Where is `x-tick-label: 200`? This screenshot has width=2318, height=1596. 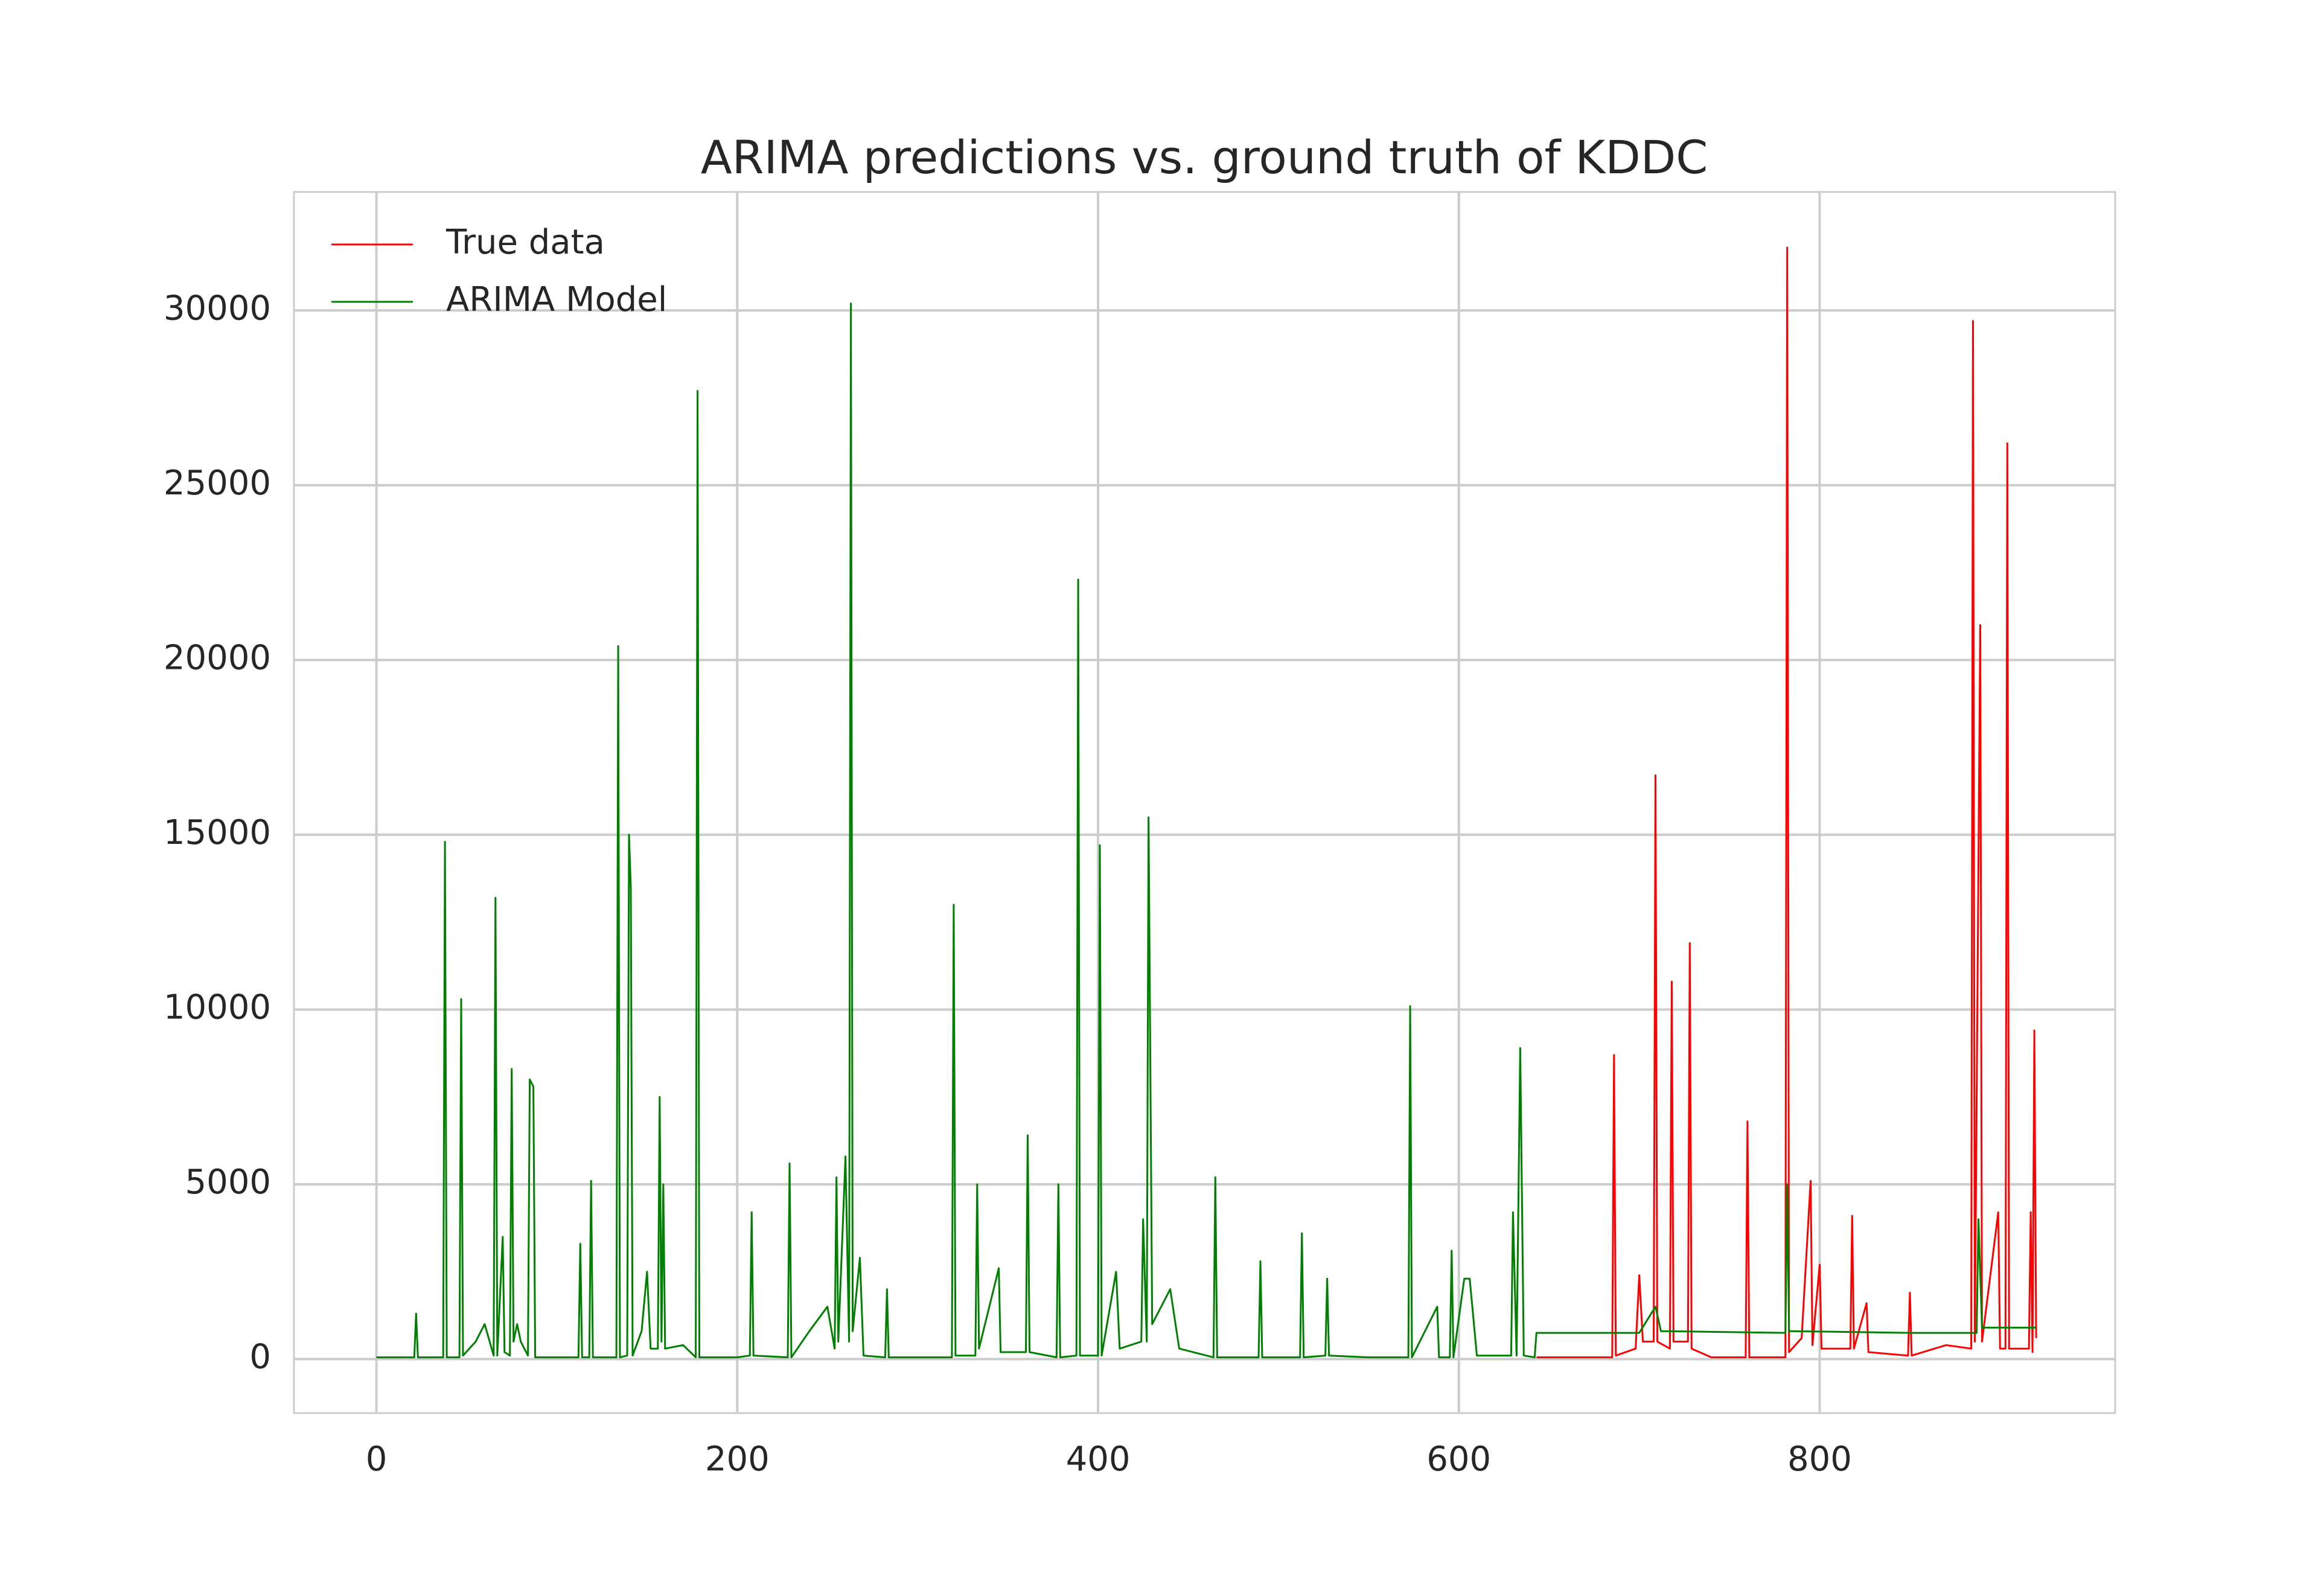
x-tick-label: 200 is located at coordinates (737, 1459).